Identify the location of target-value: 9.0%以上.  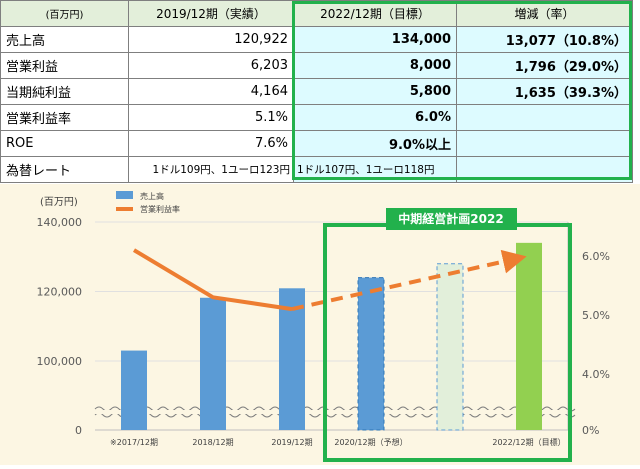
(375, 143).